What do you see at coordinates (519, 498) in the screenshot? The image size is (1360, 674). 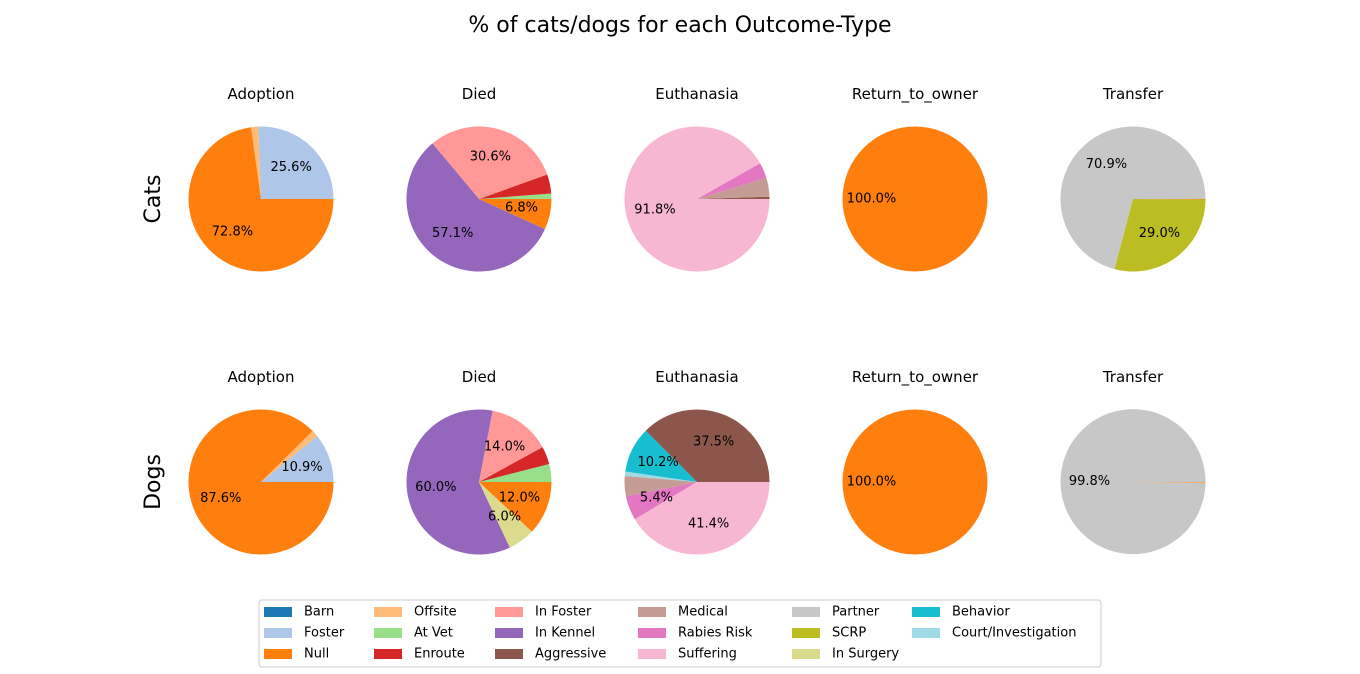 I see `slice-pct-label: 12.0%` at bounding box center [519, 498].